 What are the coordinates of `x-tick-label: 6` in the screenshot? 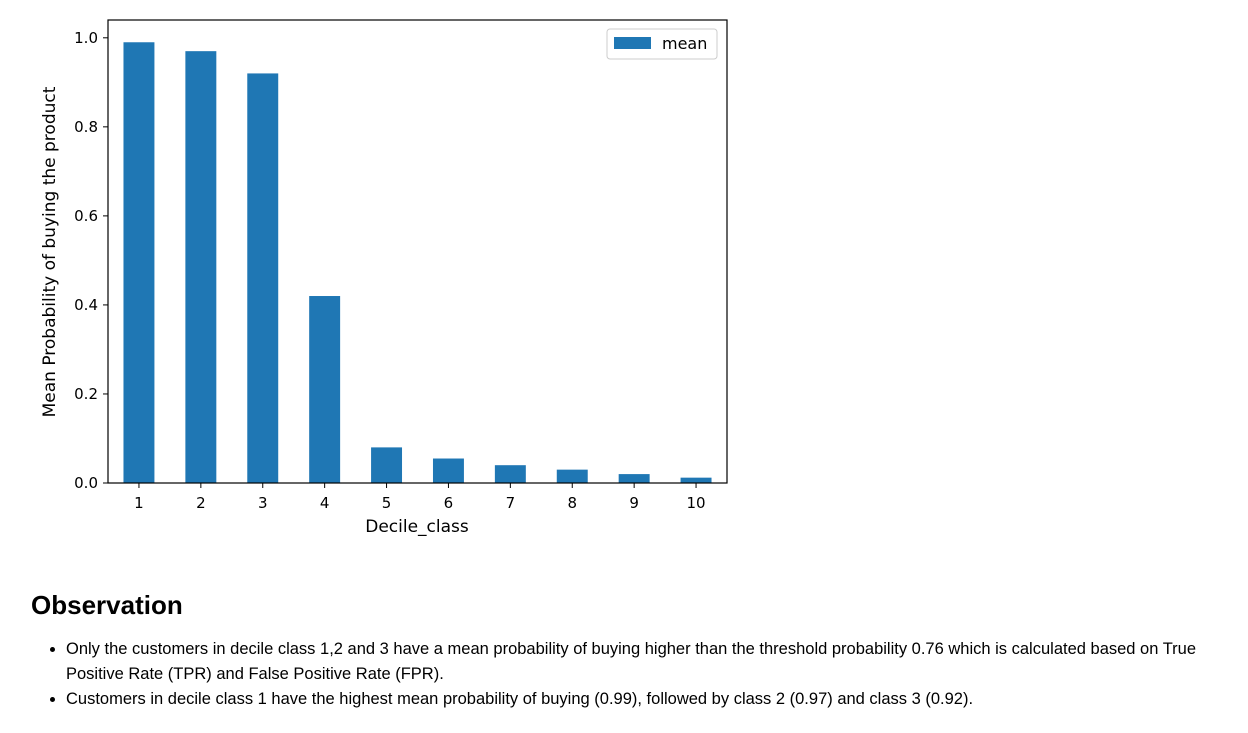 It's located at (449, 503).